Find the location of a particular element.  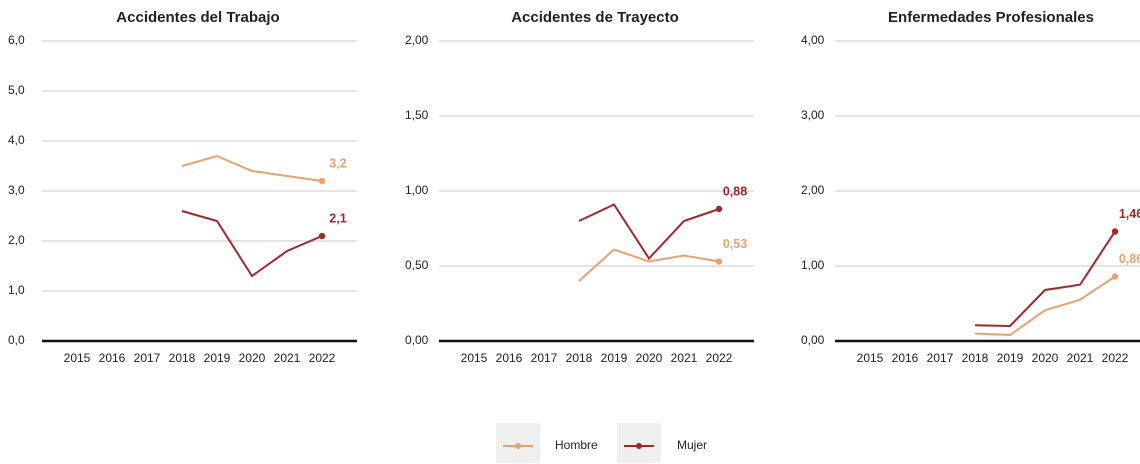

value-label: 1,46 is located at coordinates (1129, 214).